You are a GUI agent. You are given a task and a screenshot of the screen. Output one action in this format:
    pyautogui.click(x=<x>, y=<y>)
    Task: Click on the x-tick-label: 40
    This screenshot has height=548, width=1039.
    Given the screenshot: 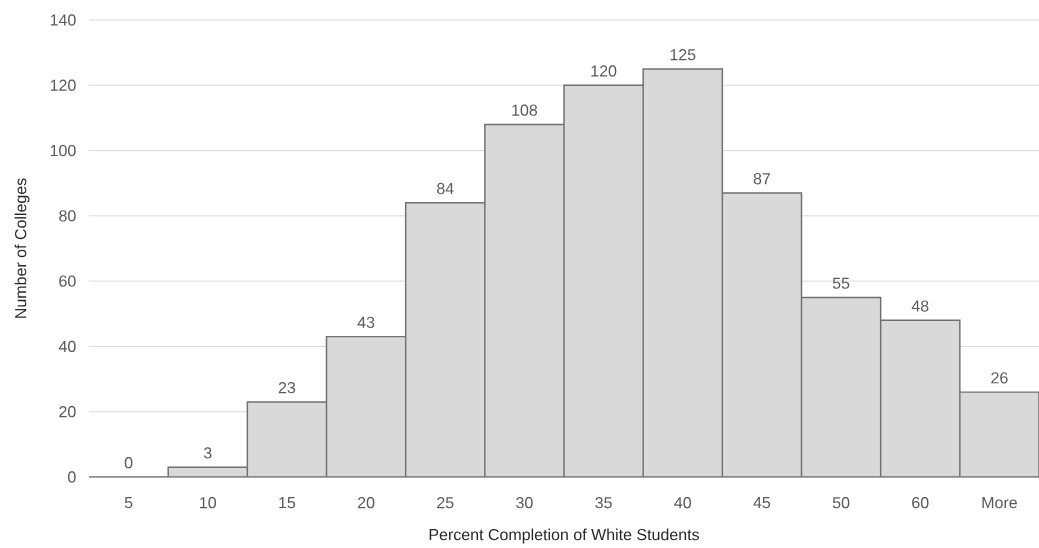 What is the action you would take?
    pyautogui.click(x=683, y=503)
    